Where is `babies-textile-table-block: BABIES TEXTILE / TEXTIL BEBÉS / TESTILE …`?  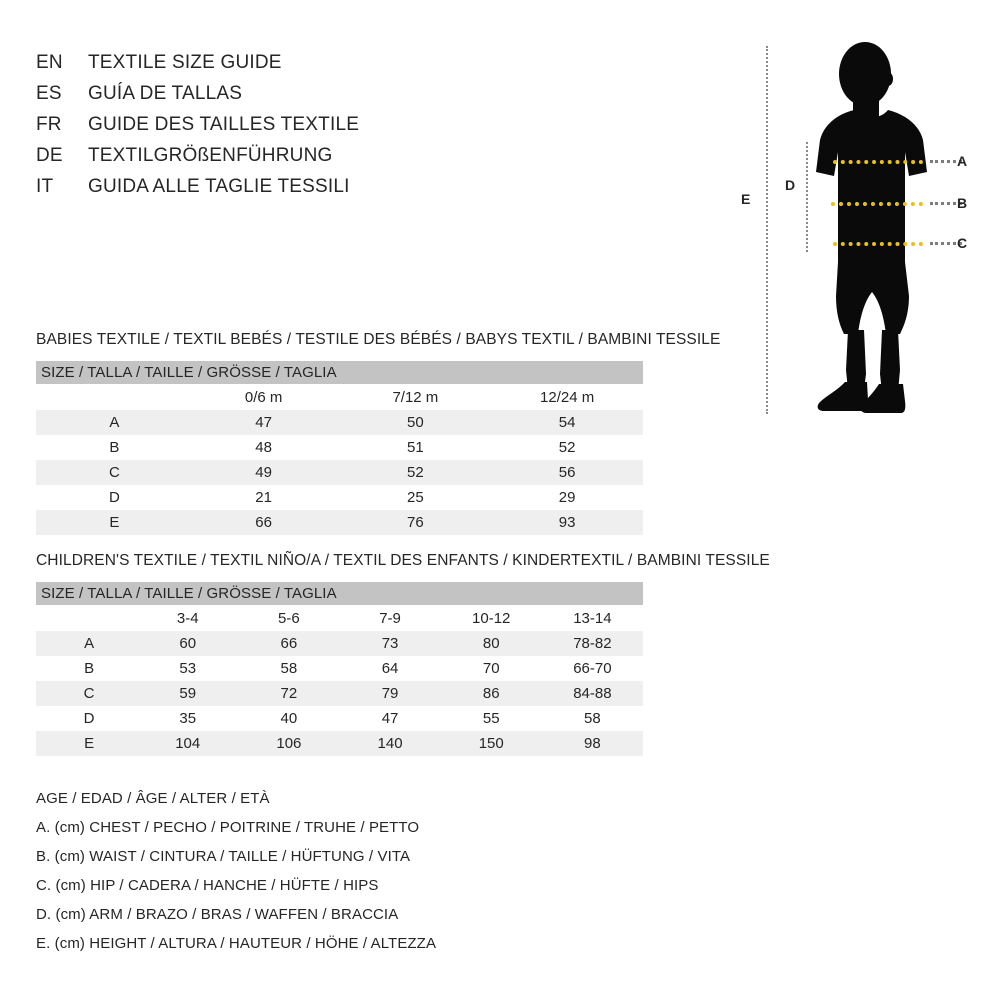 babies-textile-table-block: BABIES TEXTILE / TEXTIL BEBÉS / TESTILE … is located at coordinates (378, 433).